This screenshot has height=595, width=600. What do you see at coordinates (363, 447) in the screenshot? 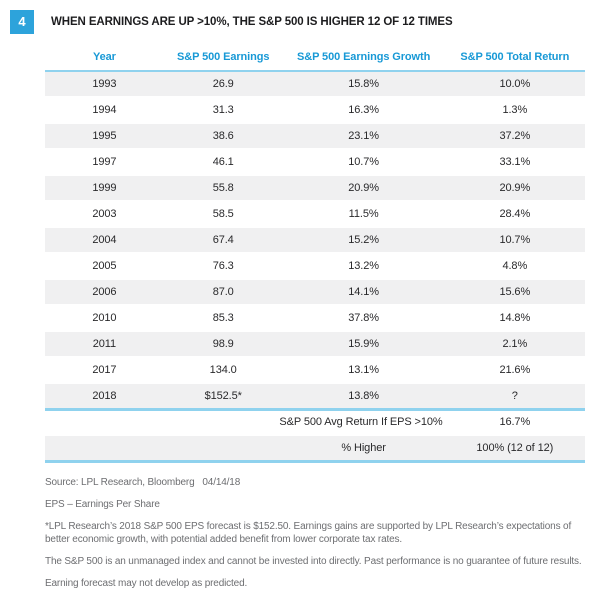
I see `summary-label-pct-higher: % Higher` at bounding box center [363, 447].